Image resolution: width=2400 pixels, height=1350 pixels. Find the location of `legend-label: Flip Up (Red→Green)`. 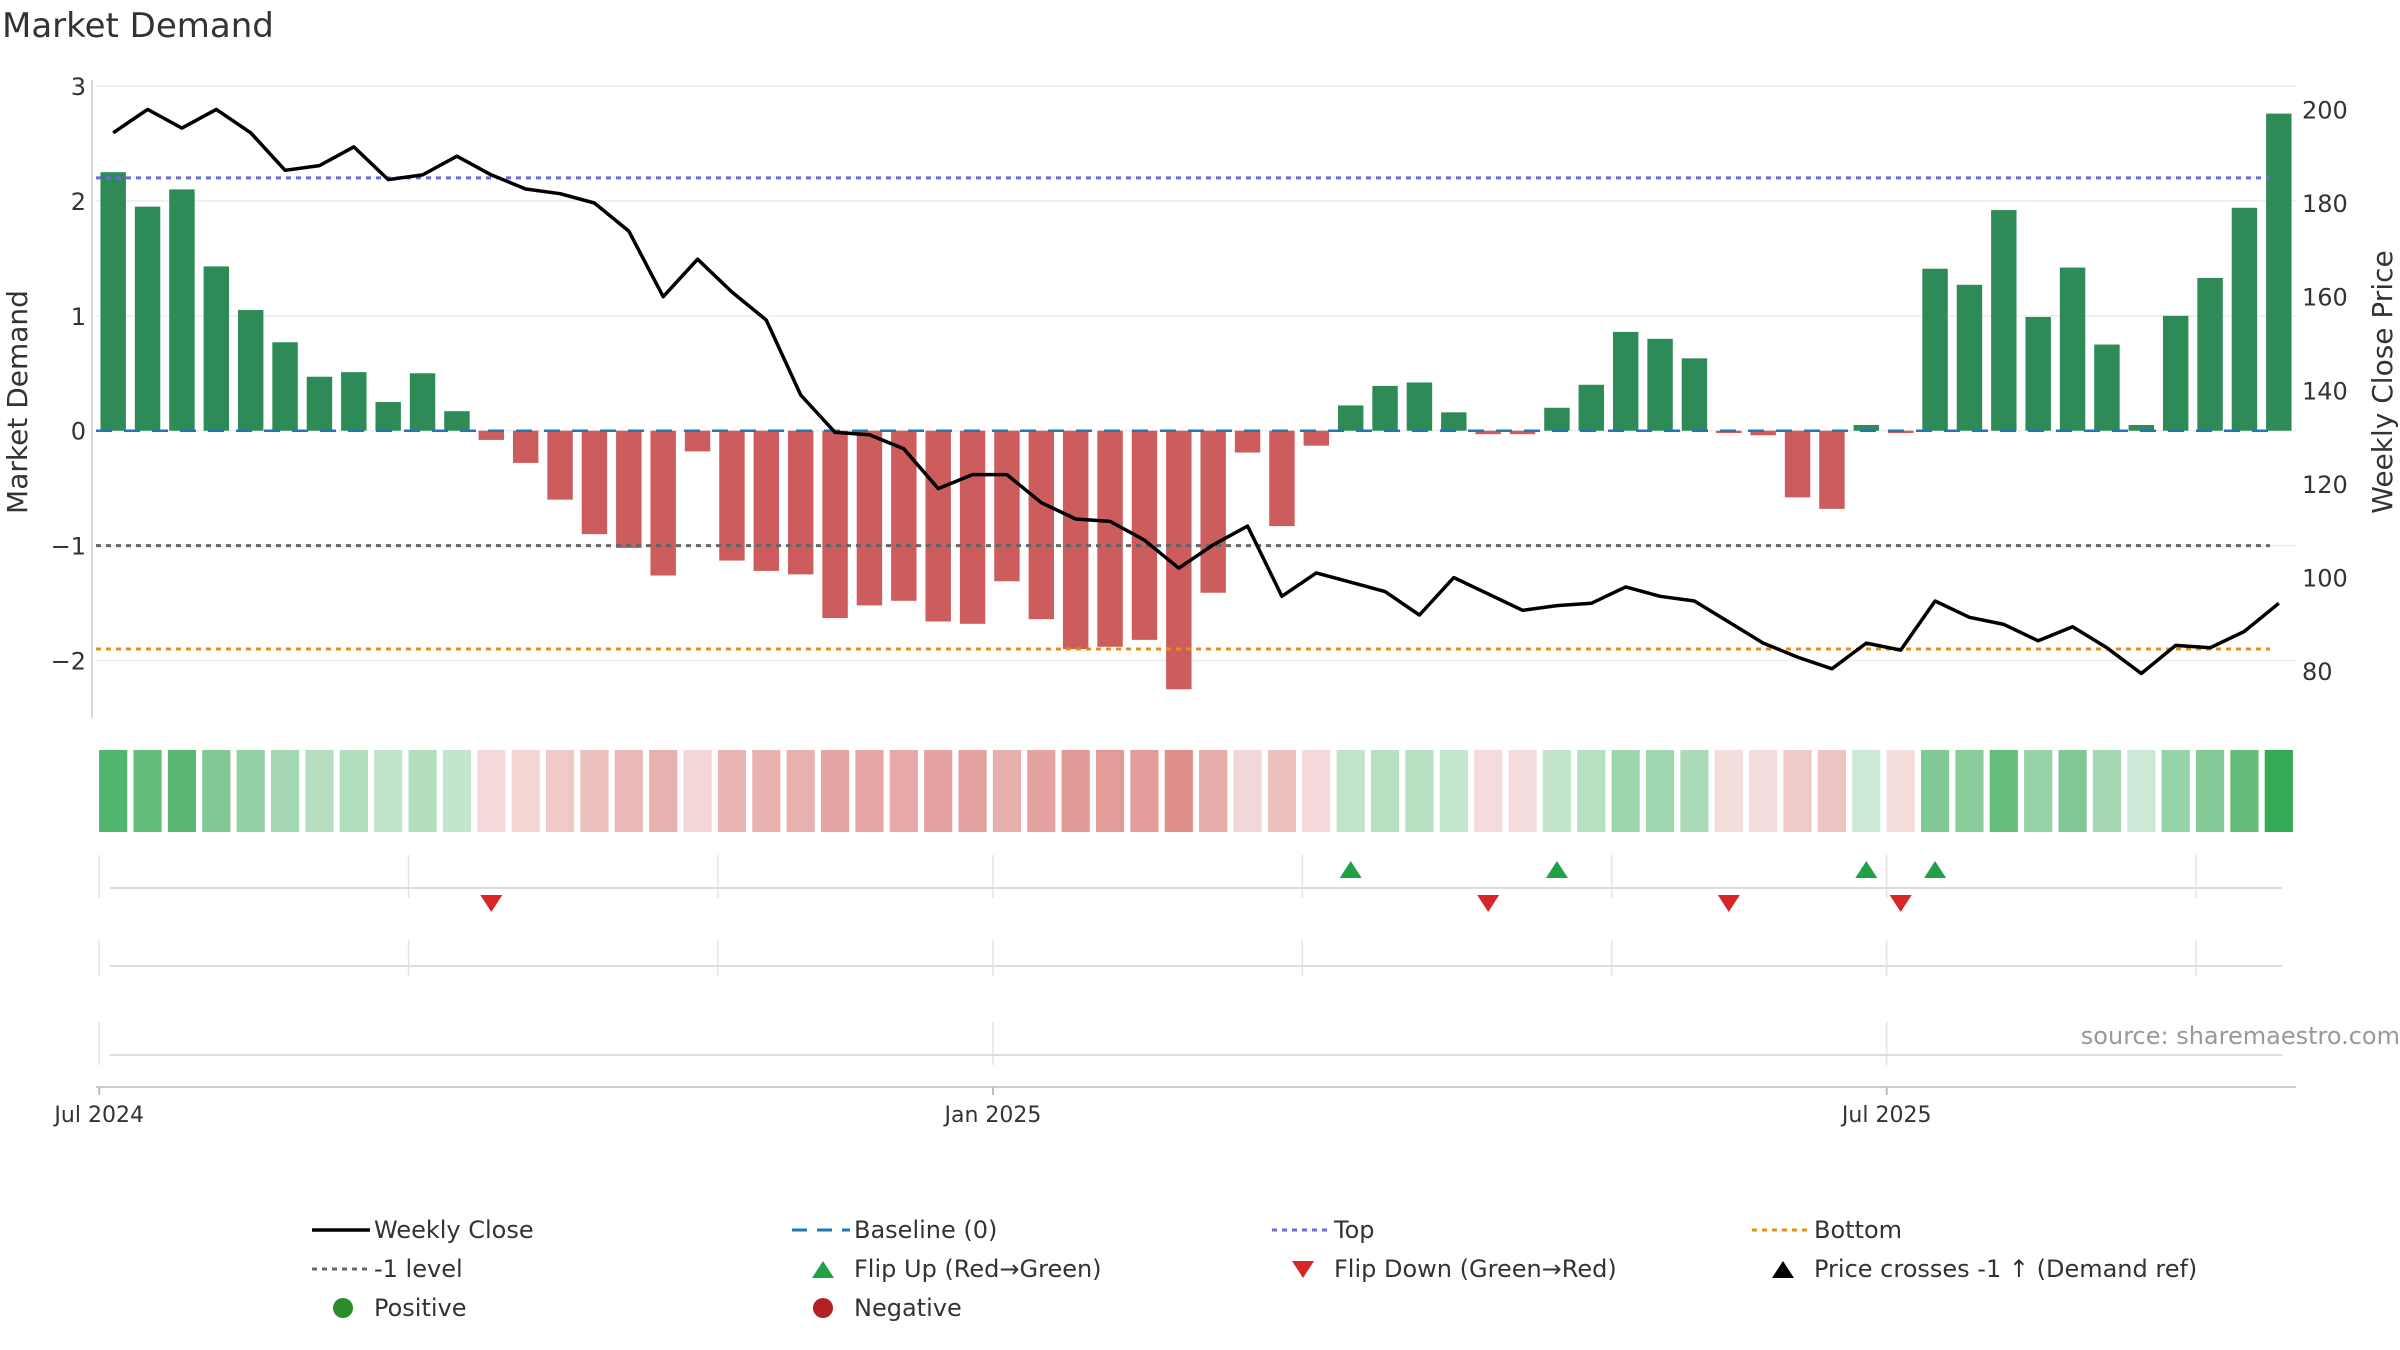

legend-label: Flip Up (Red→Green) is located at coordinates (978, 1269).